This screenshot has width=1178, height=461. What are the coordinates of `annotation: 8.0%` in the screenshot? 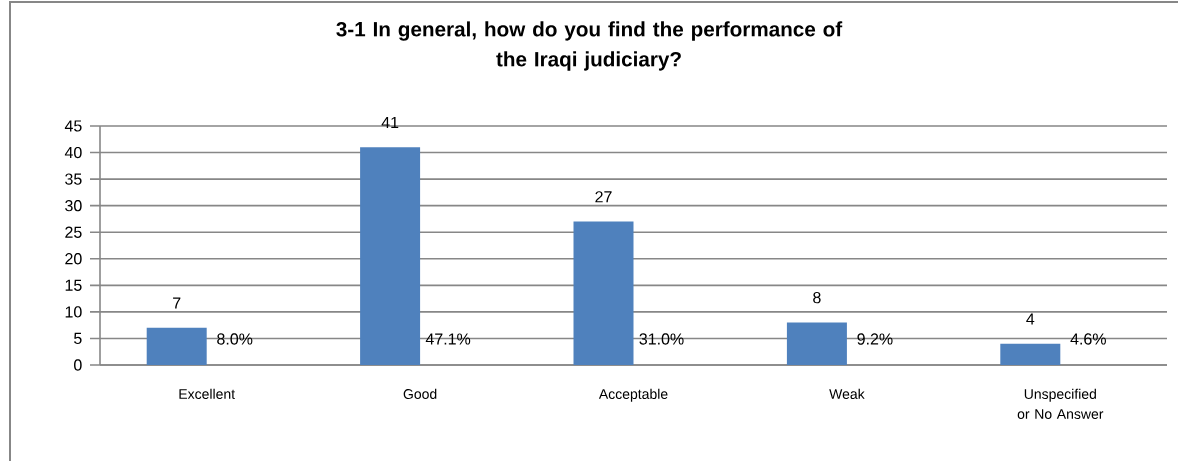 It's located at (235, 339).